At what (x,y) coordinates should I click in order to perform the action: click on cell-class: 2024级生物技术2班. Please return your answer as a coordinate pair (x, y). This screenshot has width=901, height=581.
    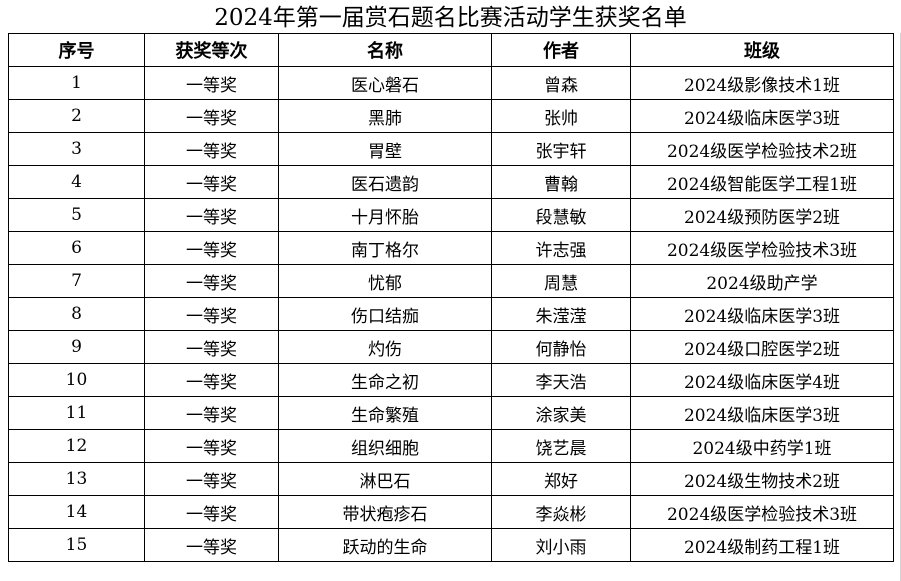
    Looking at the image, I should click on (762, 479).